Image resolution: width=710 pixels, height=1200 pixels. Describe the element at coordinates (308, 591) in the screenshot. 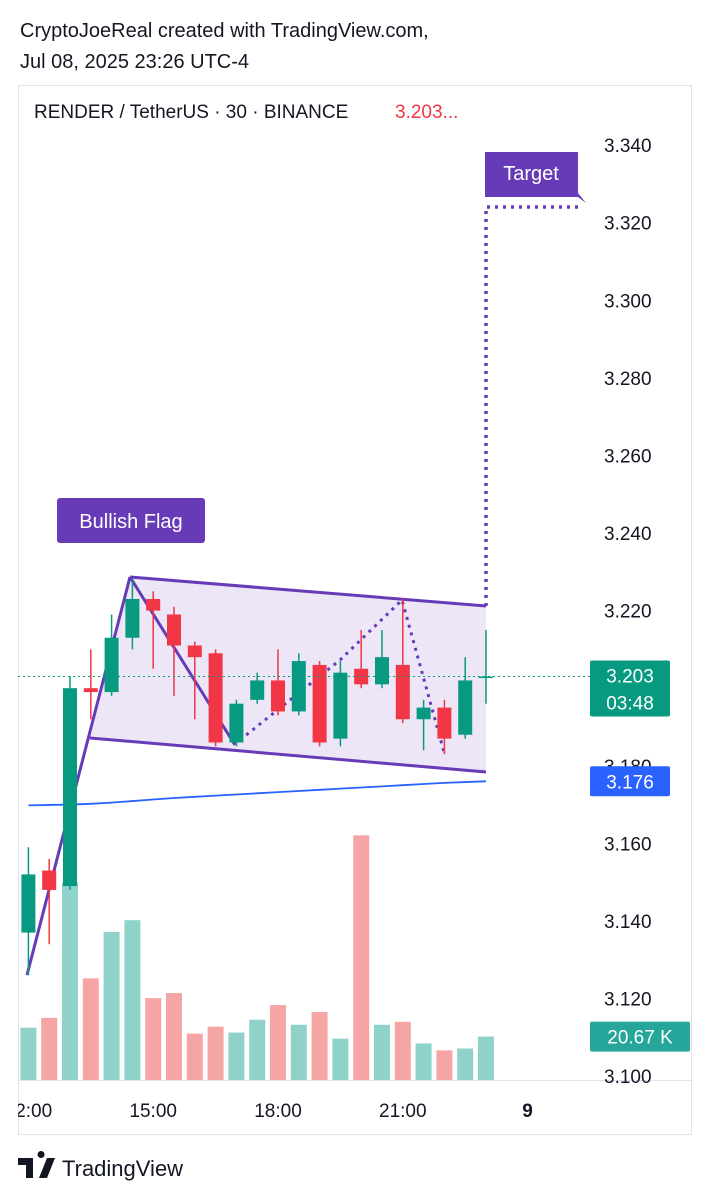

I see `flag-top` at that location.